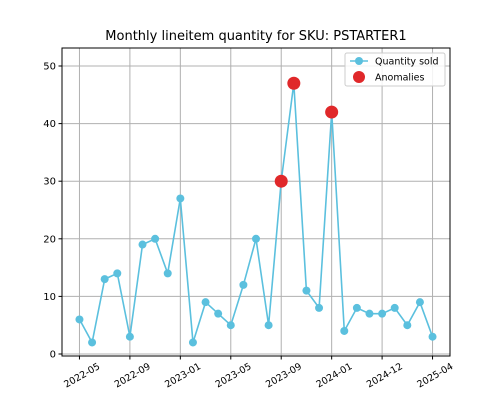 Image resolution: width=500 pixels, height=400 pixels. Describe the element at coordinates (359, 61) in the screenshot. I see `legend-marker-swatch` at that location.